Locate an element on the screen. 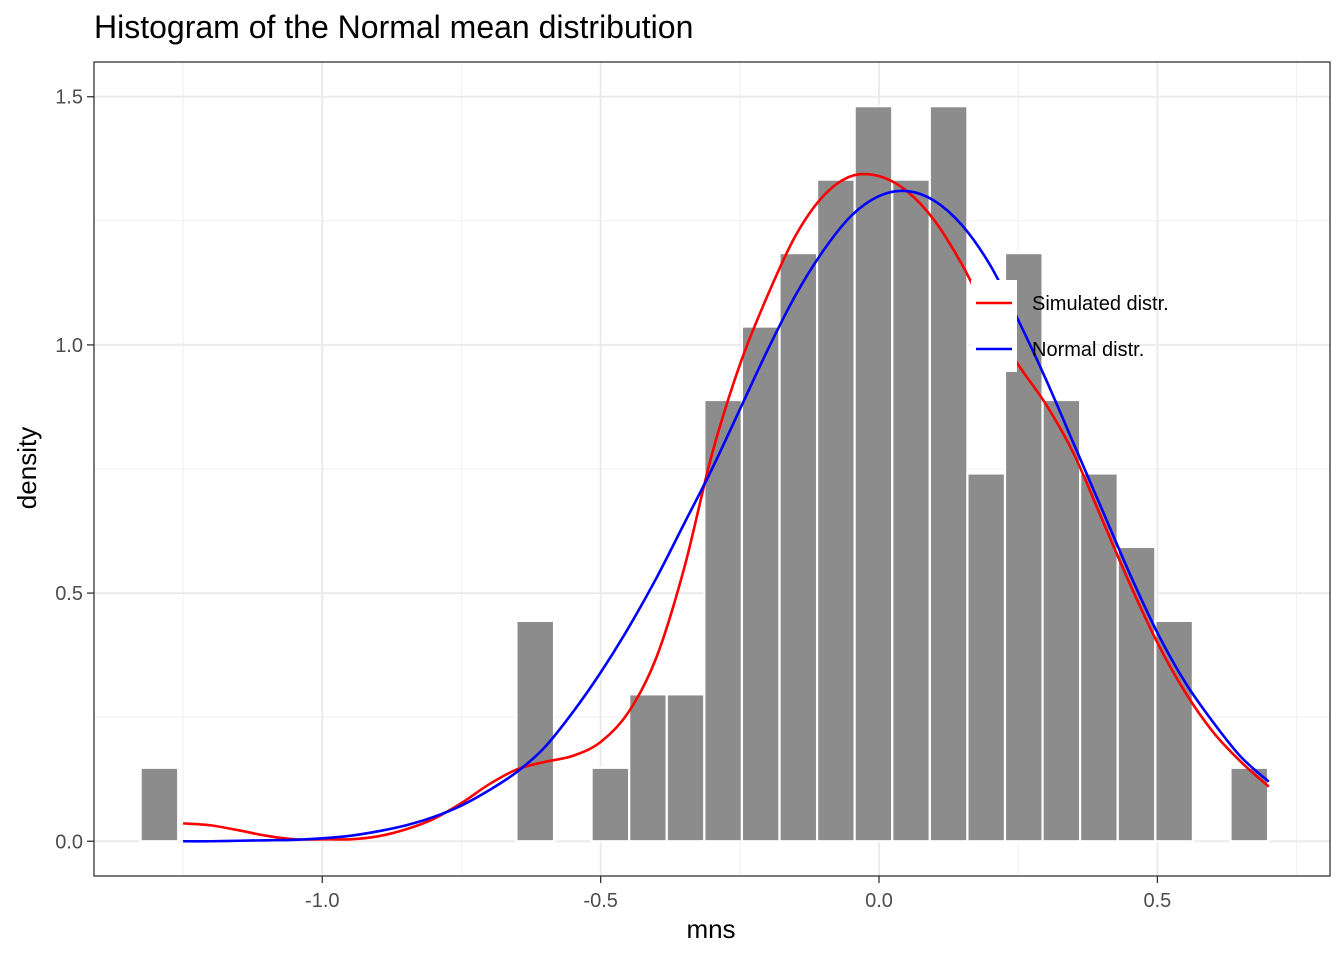 The image size is (1344, 960). y-tick-label: 1.5 is located at coordinates (69, 98).